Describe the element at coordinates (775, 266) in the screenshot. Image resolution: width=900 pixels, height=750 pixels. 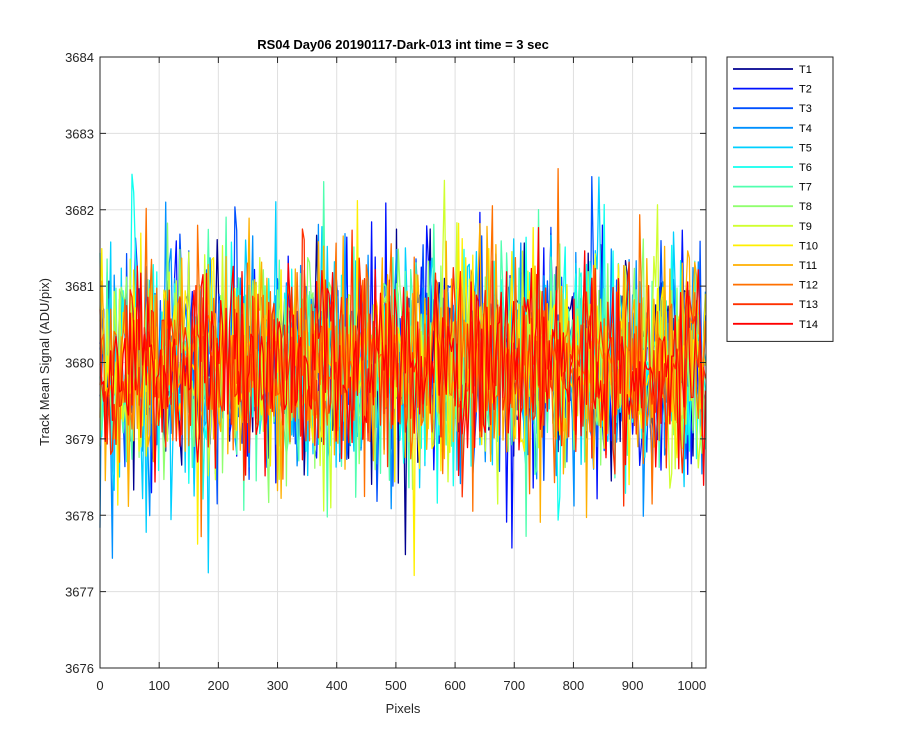
I see `legend-item: T11` at that location.